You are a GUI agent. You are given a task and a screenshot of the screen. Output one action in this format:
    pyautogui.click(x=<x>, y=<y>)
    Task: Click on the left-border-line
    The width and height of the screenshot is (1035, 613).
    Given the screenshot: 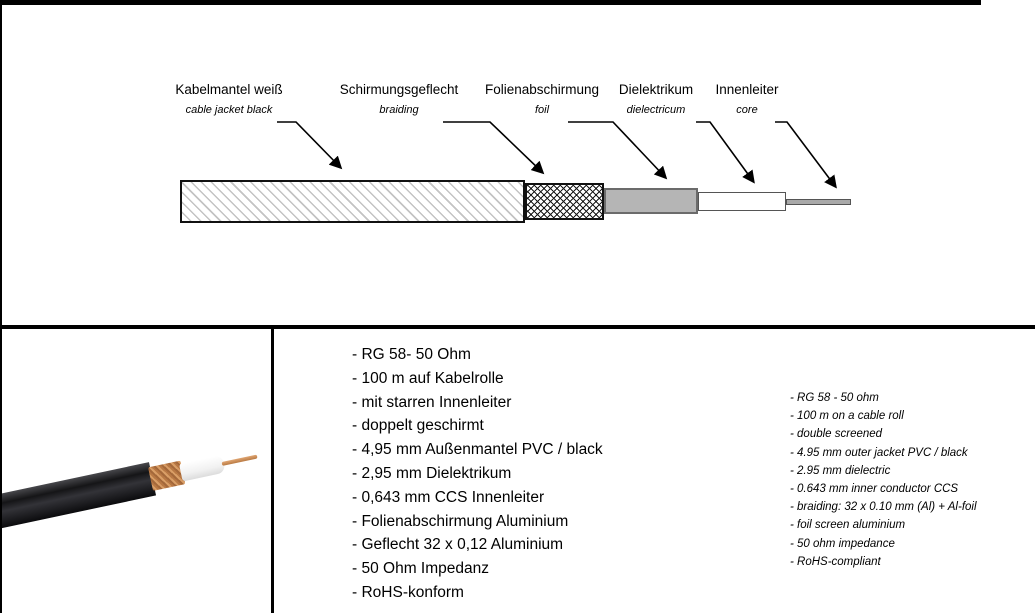 What is the action you would take?
    pyautogui.click(x=1, y=306)
    